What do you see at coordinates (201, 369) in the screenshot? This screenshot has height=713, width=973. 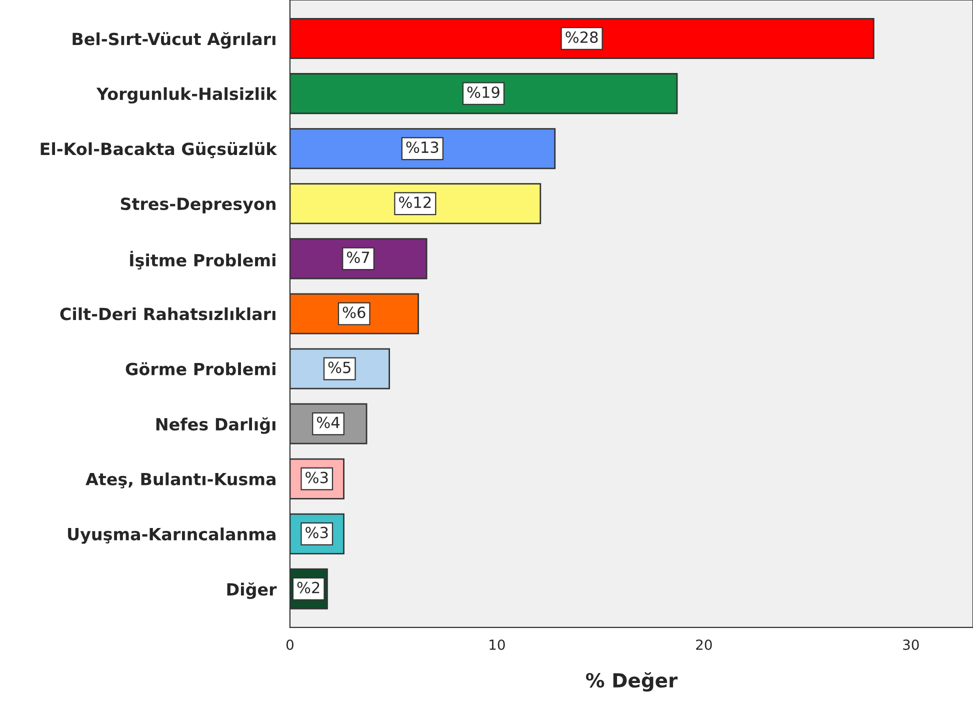 I see `y-tick-label: Görme Problemi` at bounding box center [201, 369].